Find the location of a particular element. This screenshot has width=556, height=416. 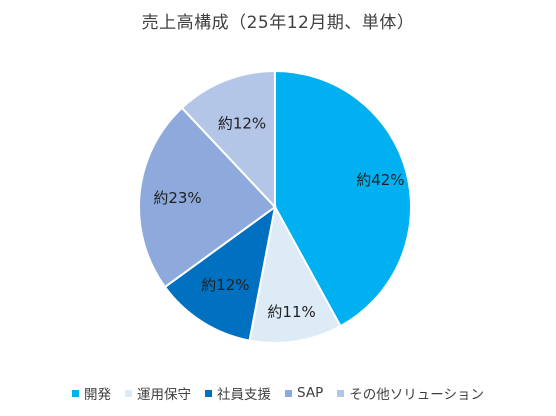

legend-item-1: 開発 is located at coordinates (91, 393).